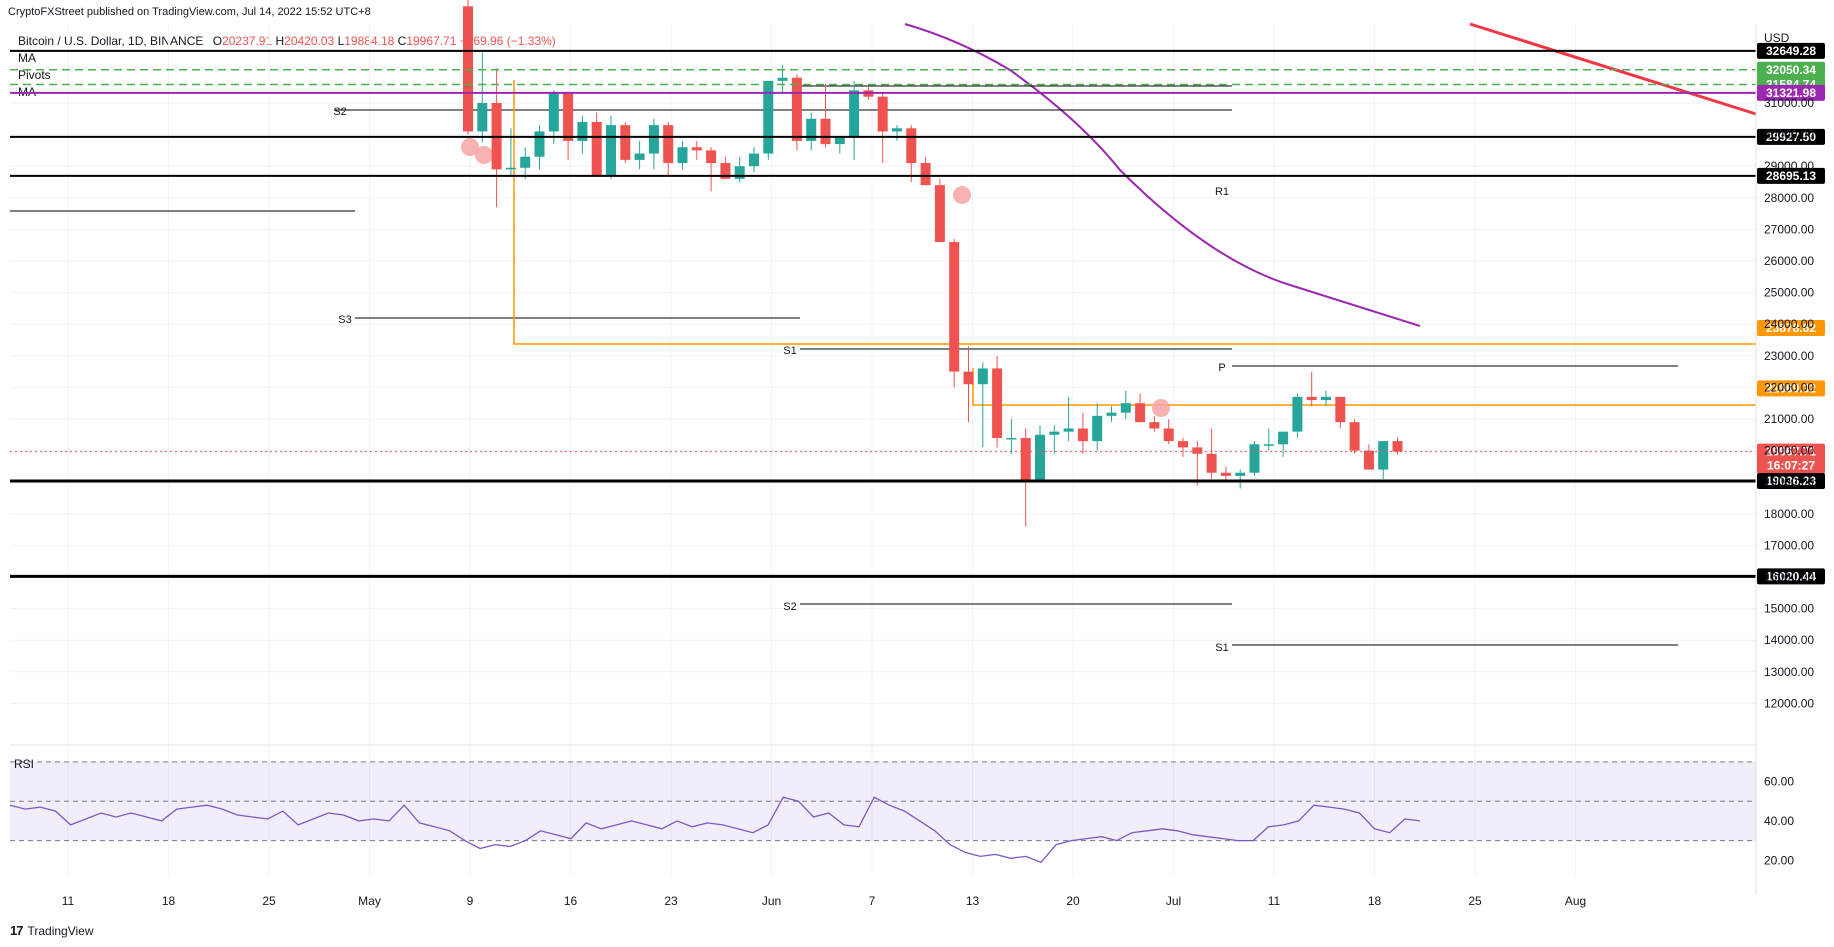 This screenshot has height=947, width=1834. What do you see at coordinates (27, 58) in the screenshot?
I see `indicator-ma-label: MA` at bounding box center [27, 58].